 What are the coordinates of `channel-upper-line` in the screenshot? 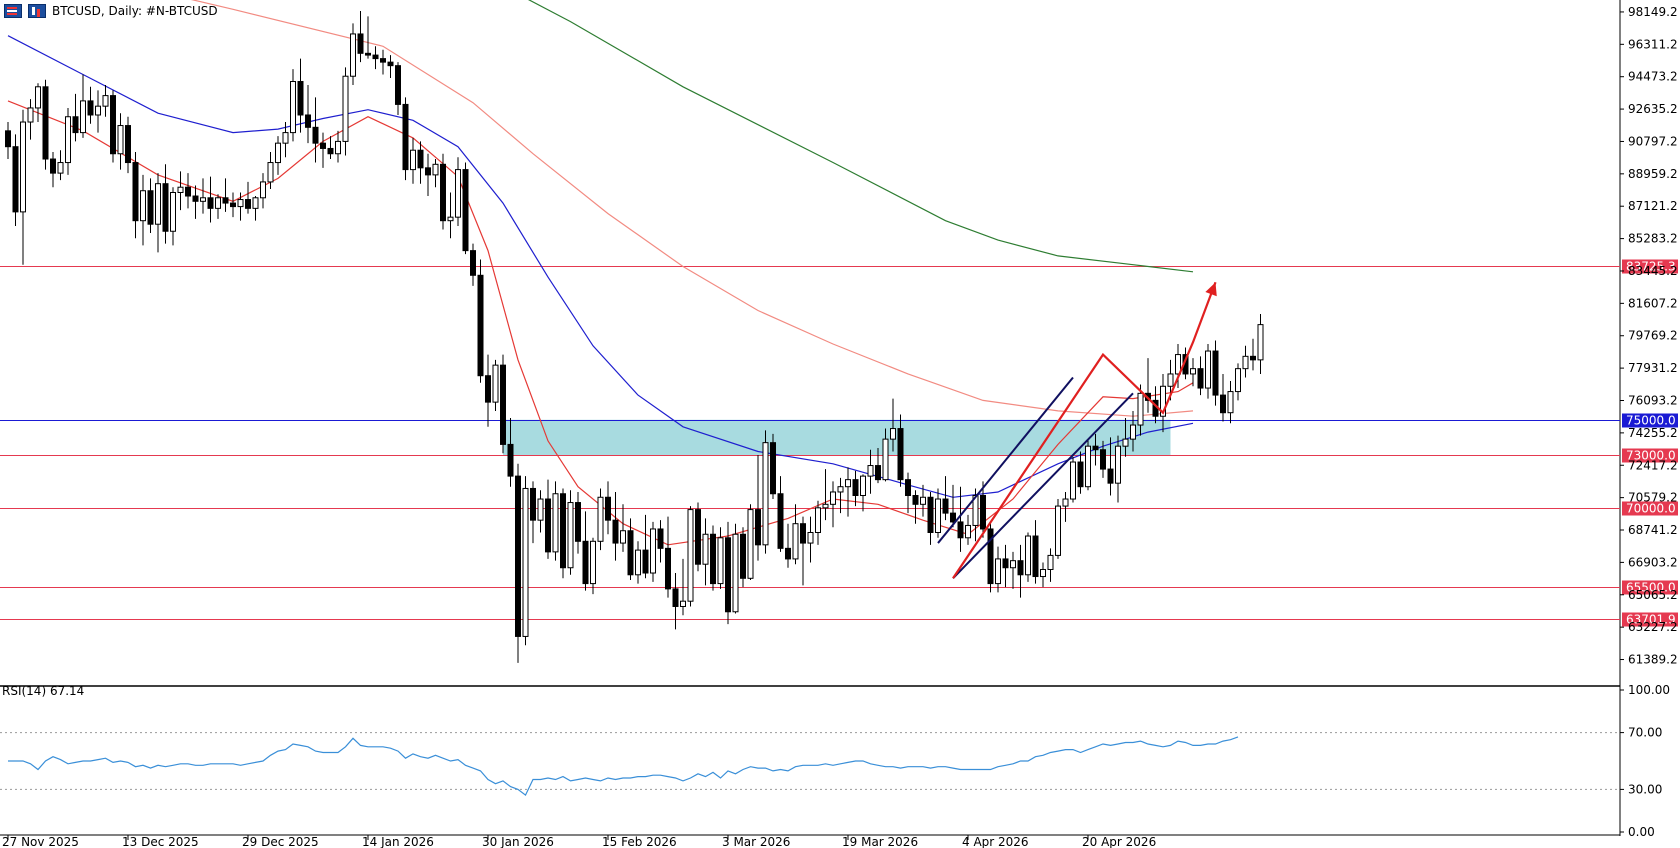 It's located at (1005, 460).